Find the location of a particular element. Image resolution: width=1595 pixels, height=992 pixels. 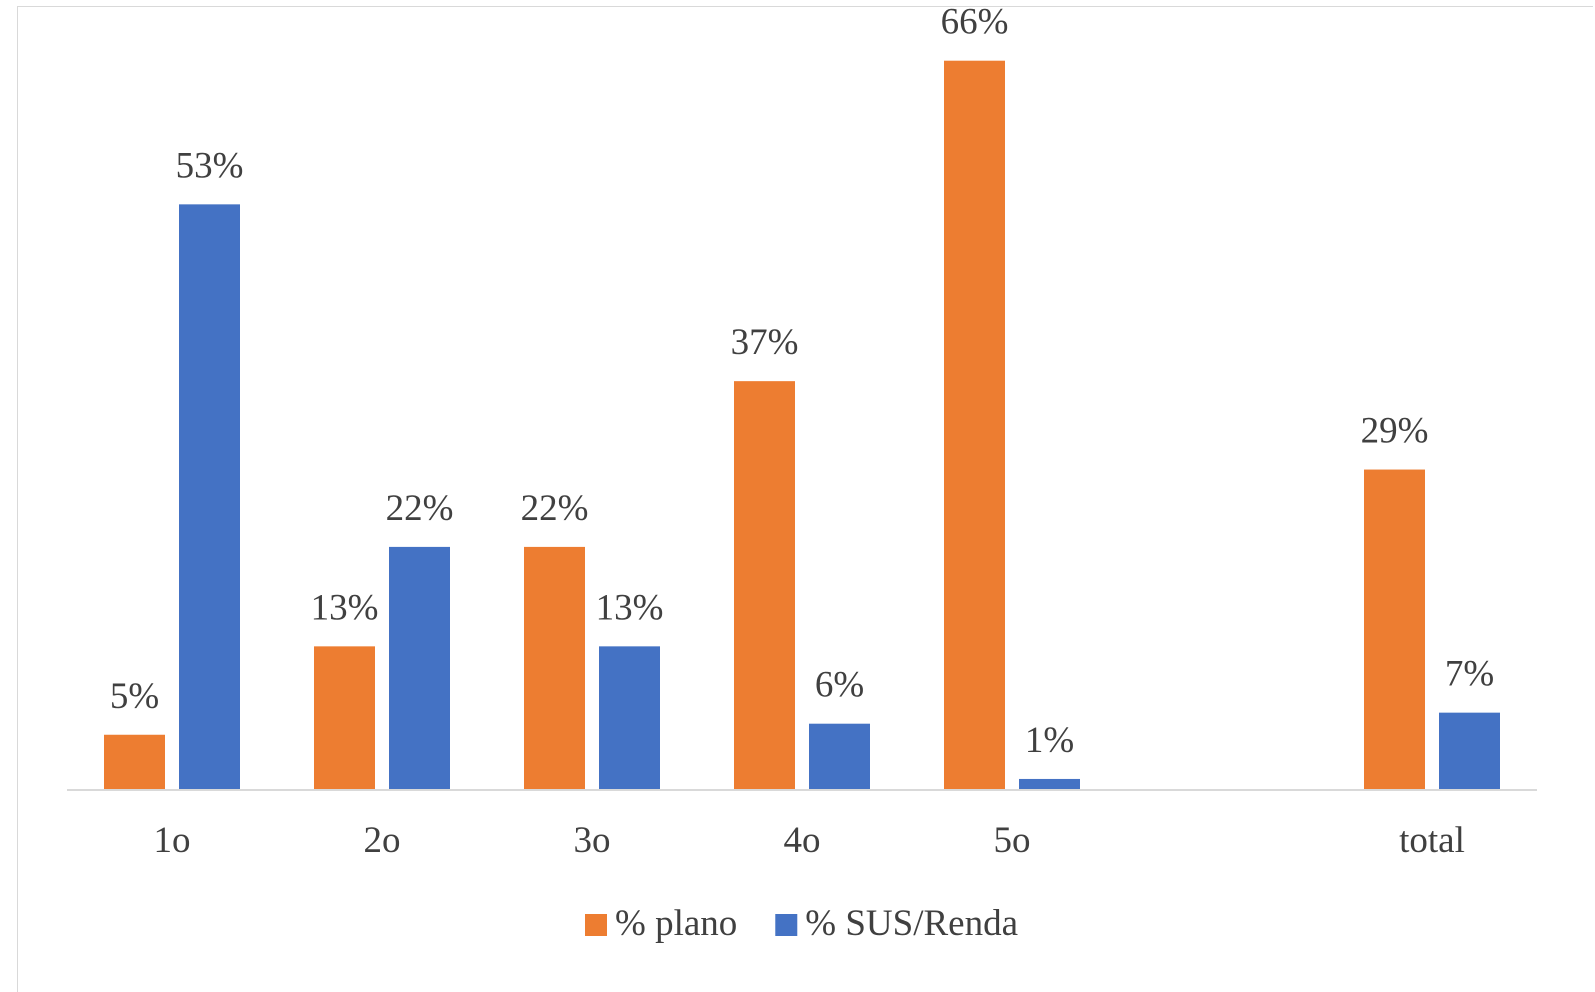

x-tick-label-2o: 2o is located at coordinates (382, 840).